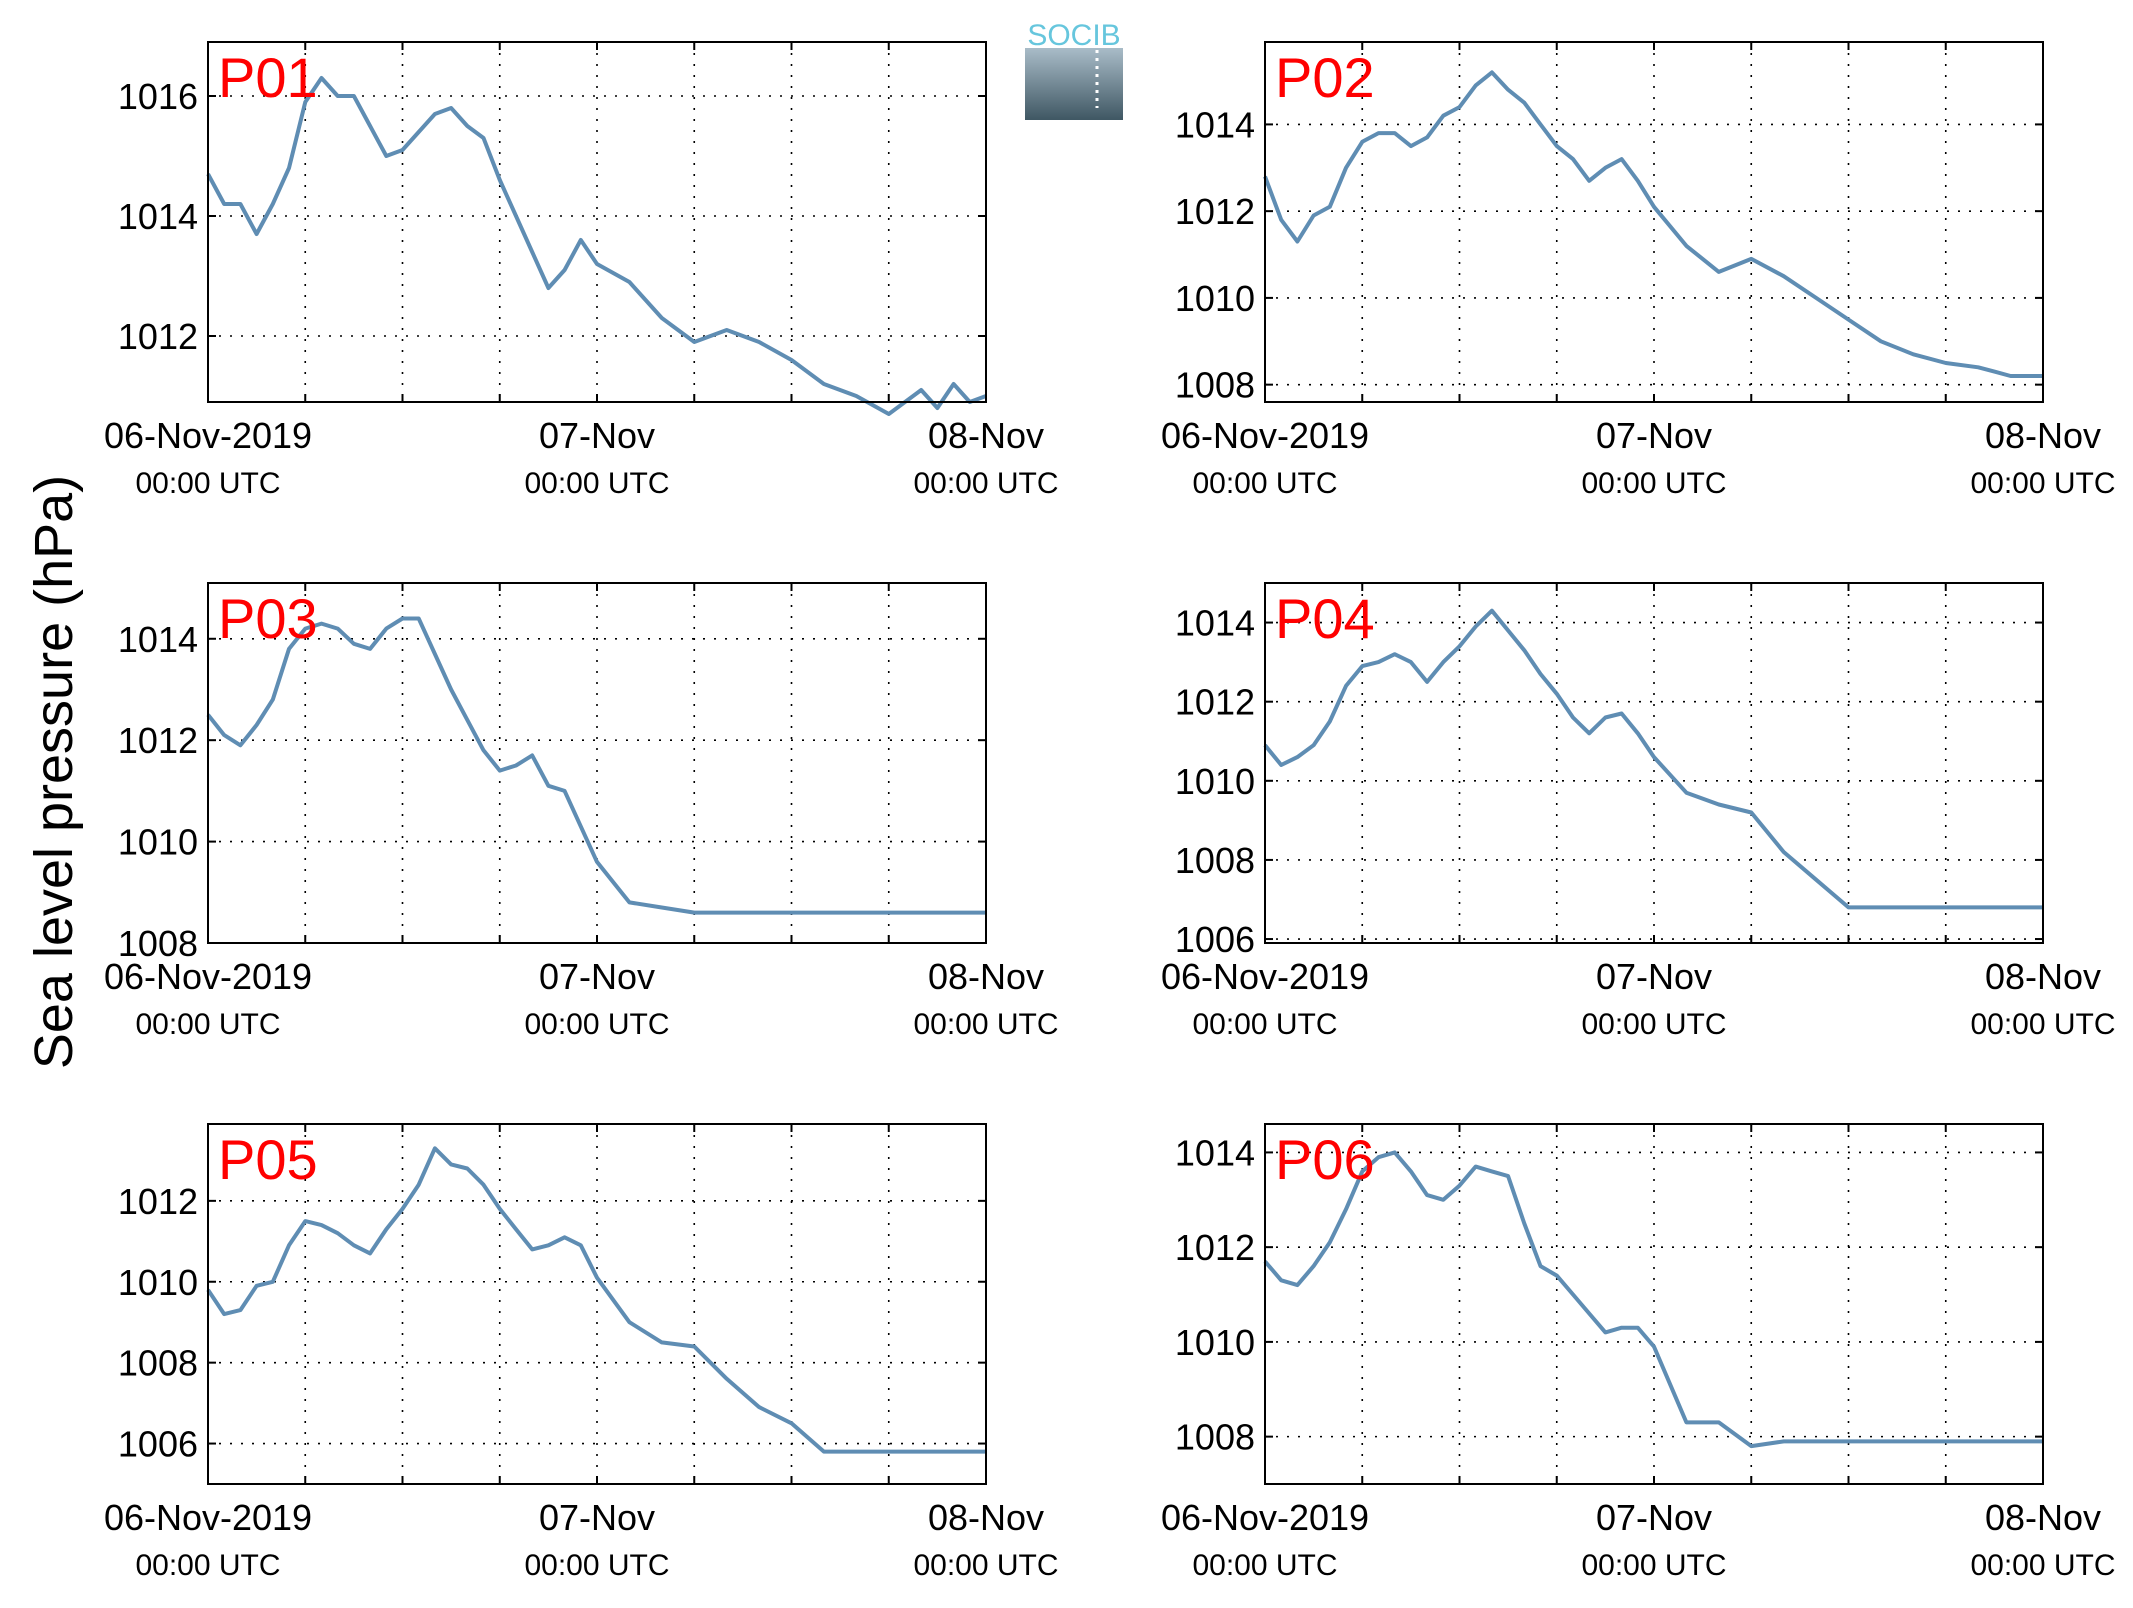 The image size is (2133, 1608). I want to click on logo-text: SOCIB, so click(1073, 35).